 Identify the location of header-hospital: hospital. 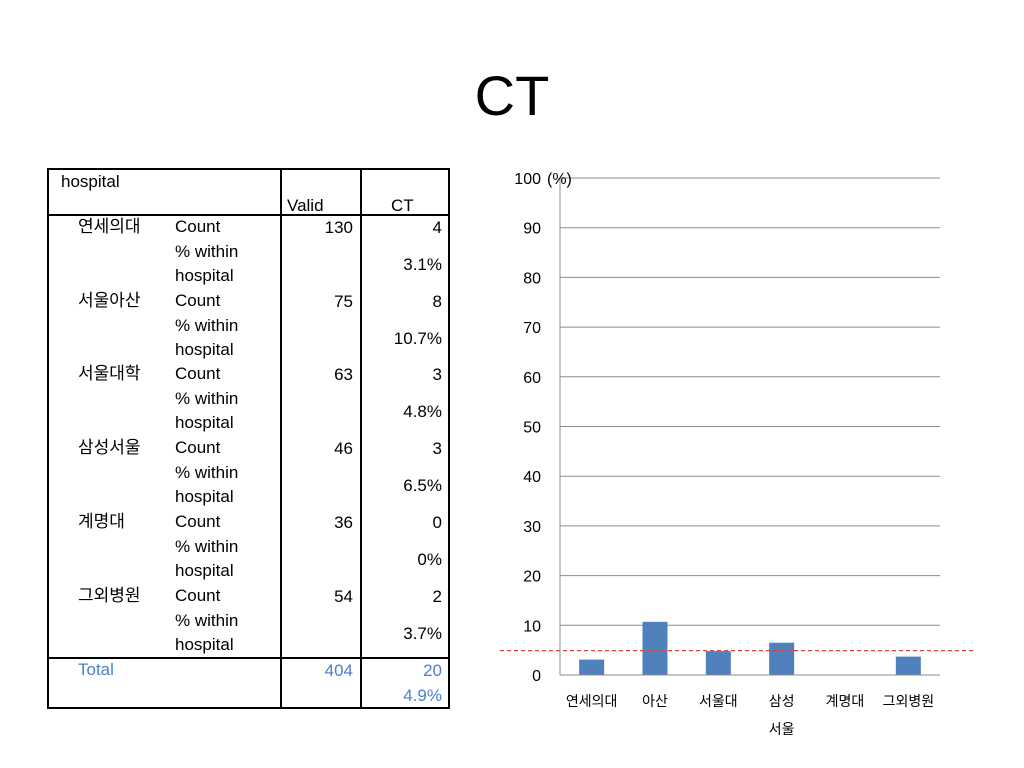
(90, 181).